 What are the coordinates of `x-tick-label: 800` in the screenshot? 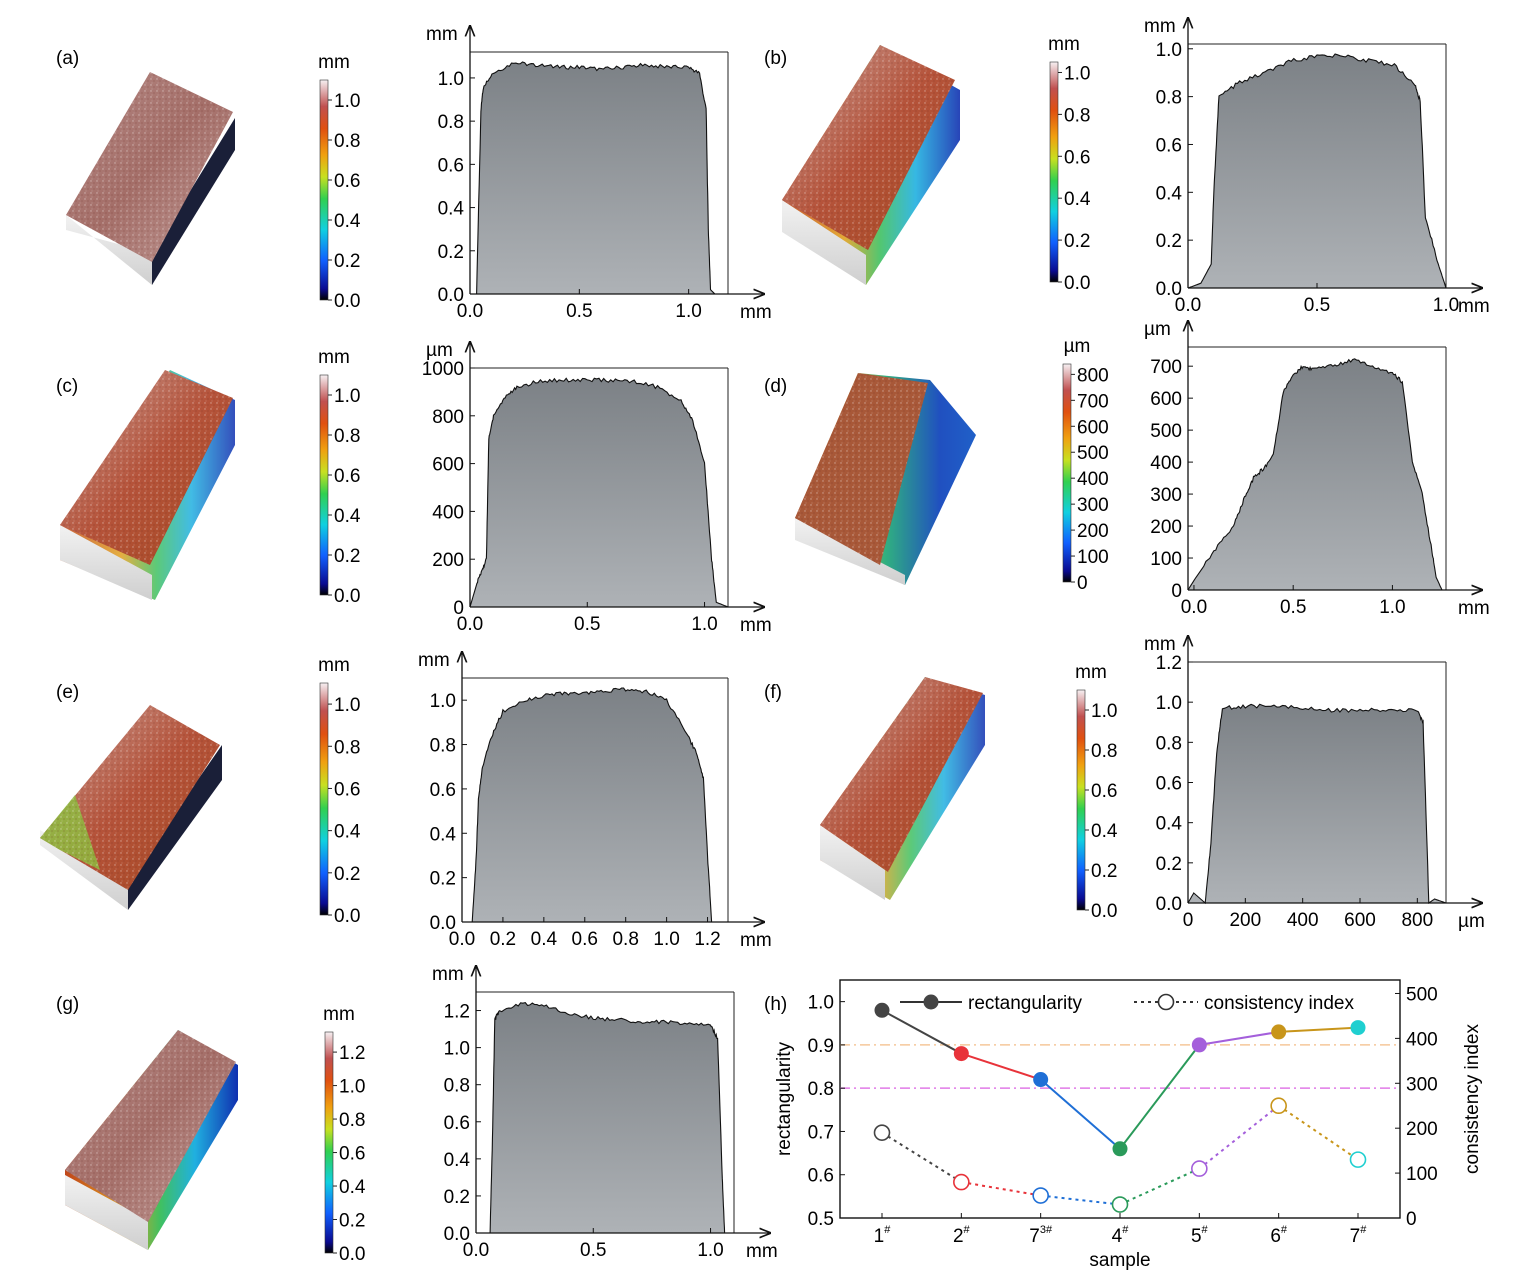 It's located at (1417, 920).